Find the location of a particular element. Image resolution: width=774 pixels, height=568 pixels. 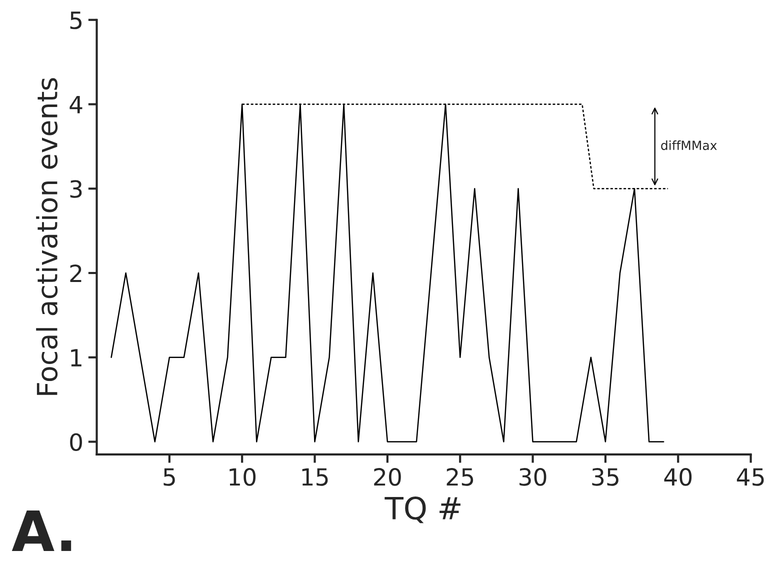

y-axis-title: Focal activation events is located at coordinates (47, 236).